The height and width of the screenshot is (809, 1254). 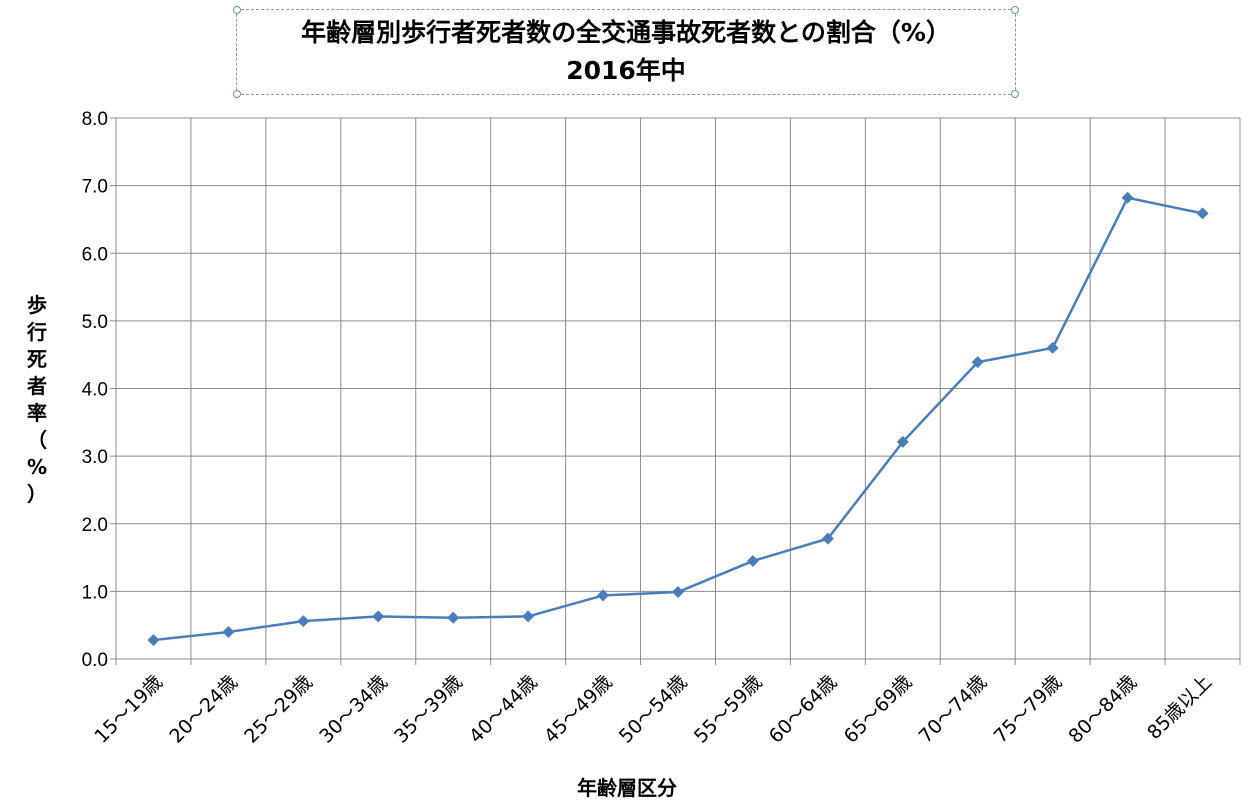 I want to click on y-tick-label: 6.0, so click(x=95, y=254).